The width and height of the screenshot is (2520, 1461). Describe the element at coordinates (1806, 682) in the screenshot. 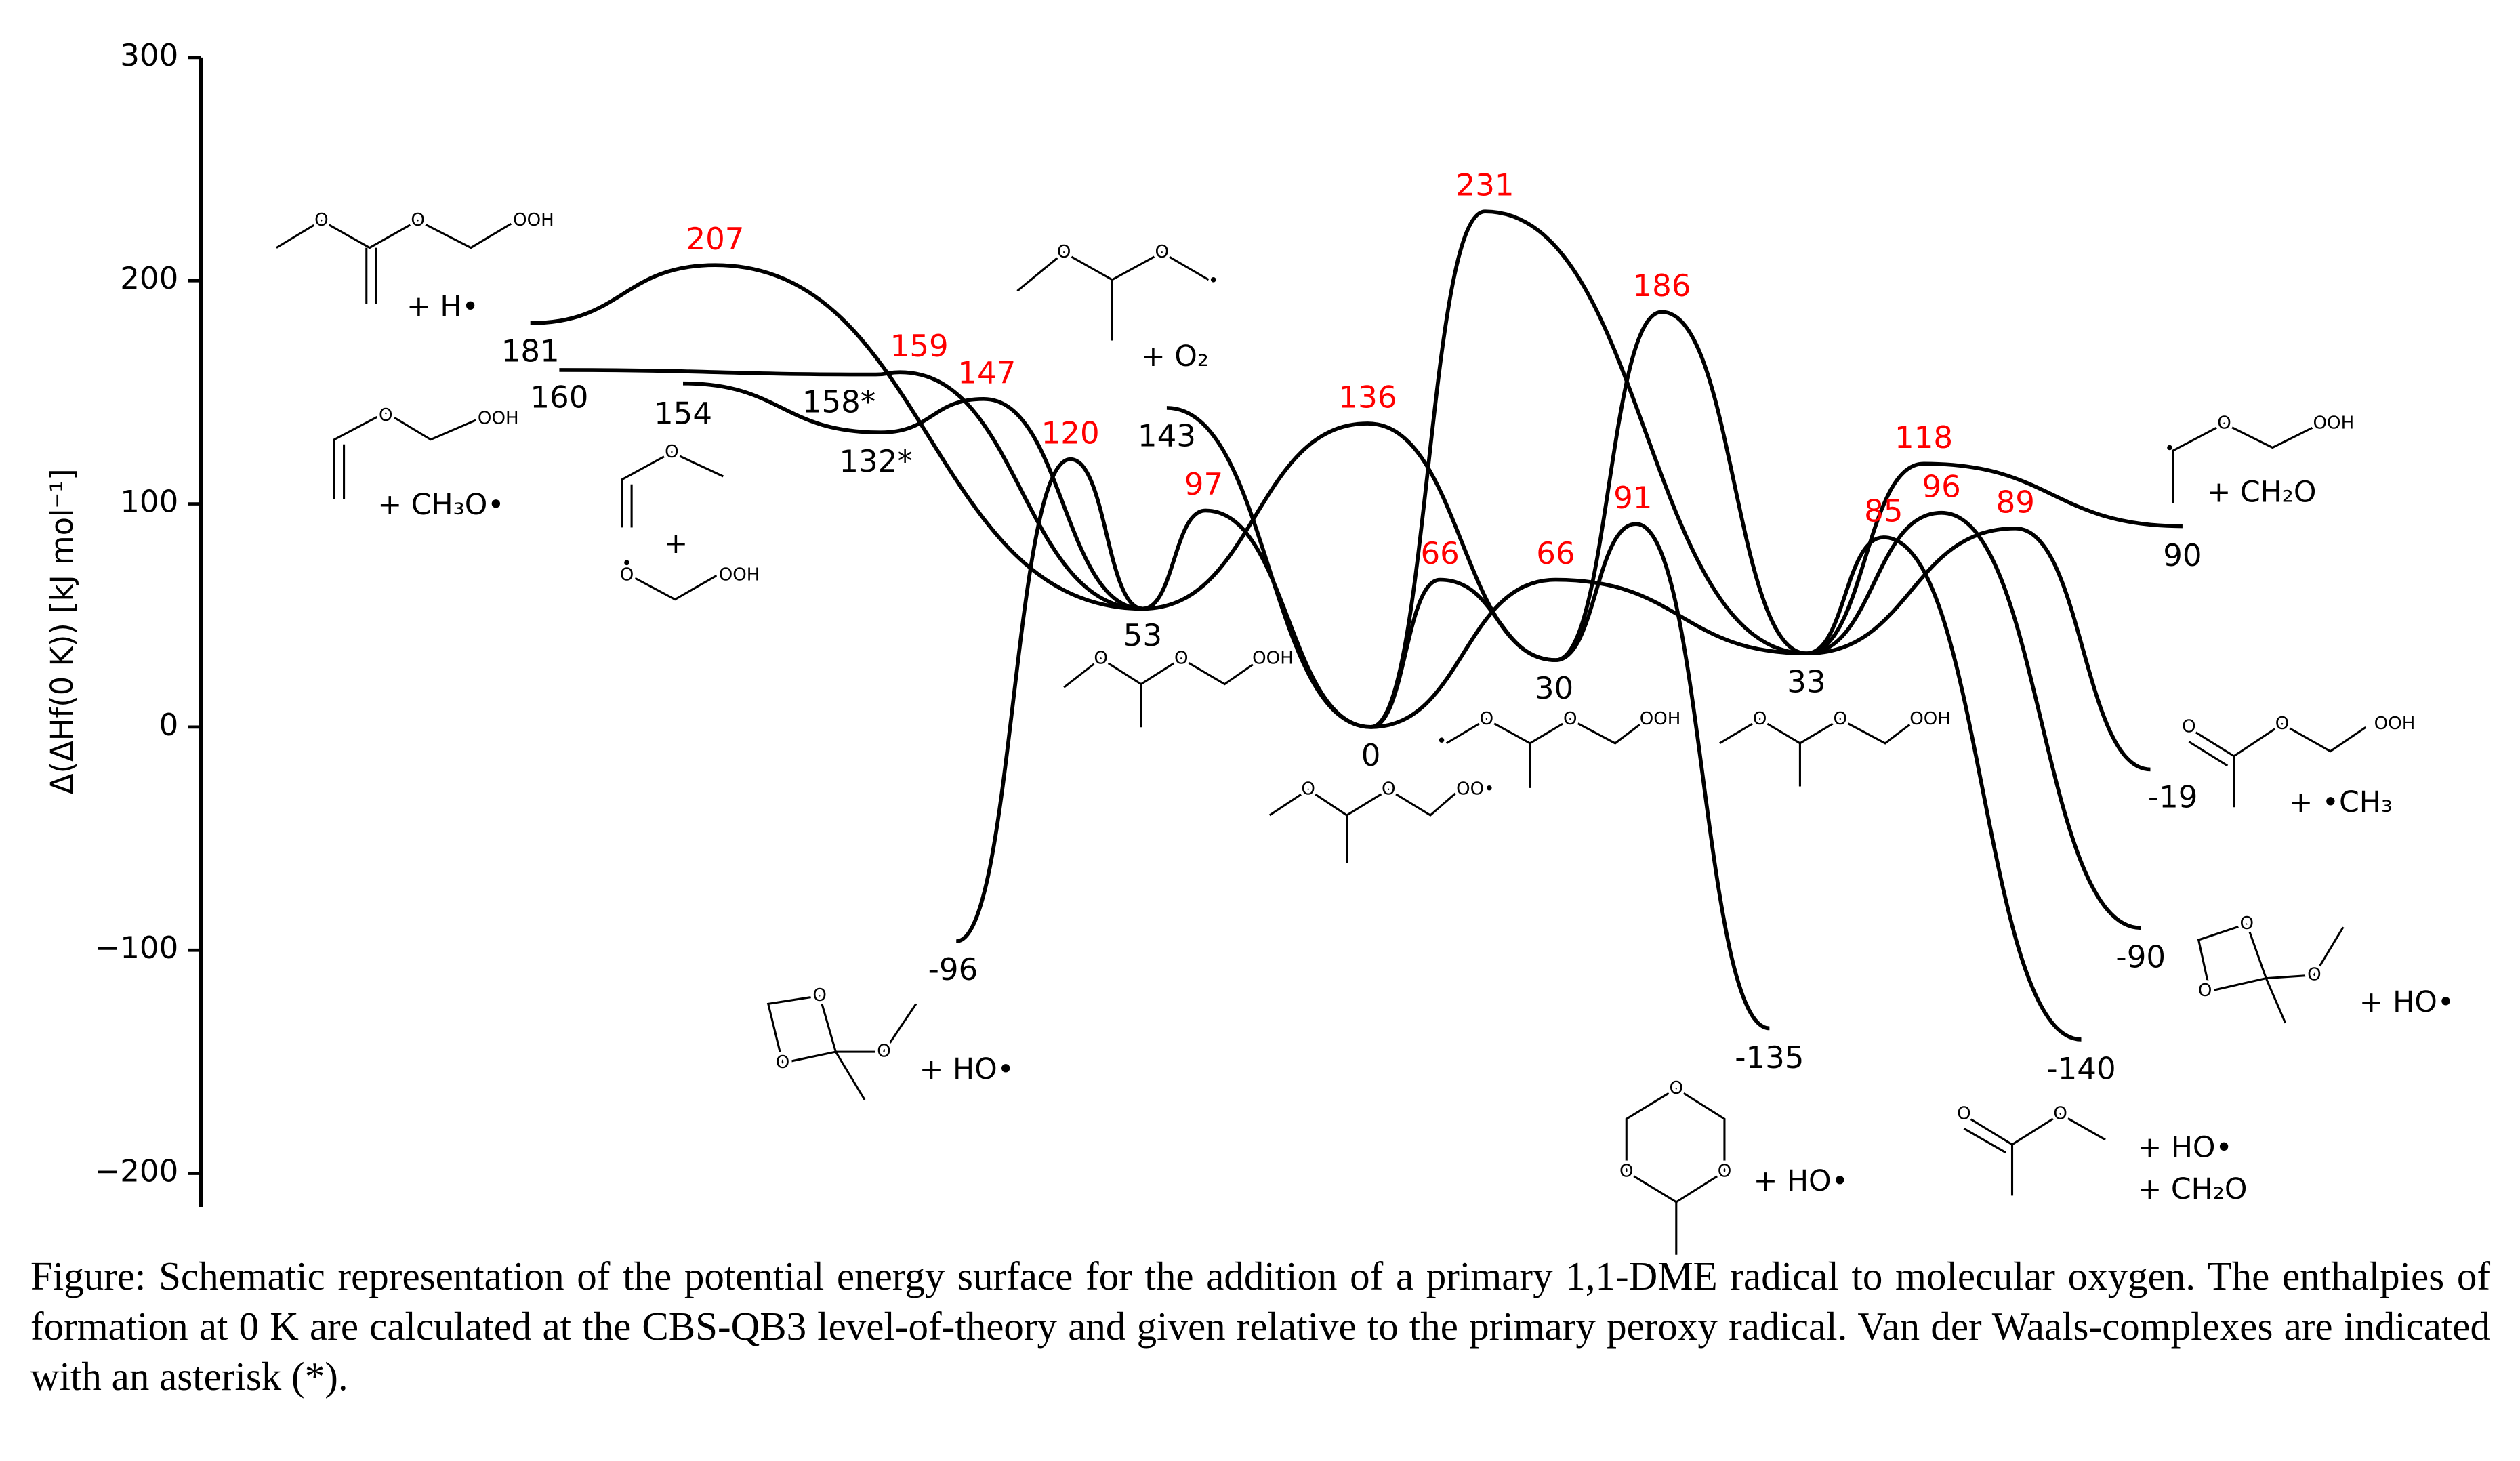

I see `energy-label: 33` at that location.